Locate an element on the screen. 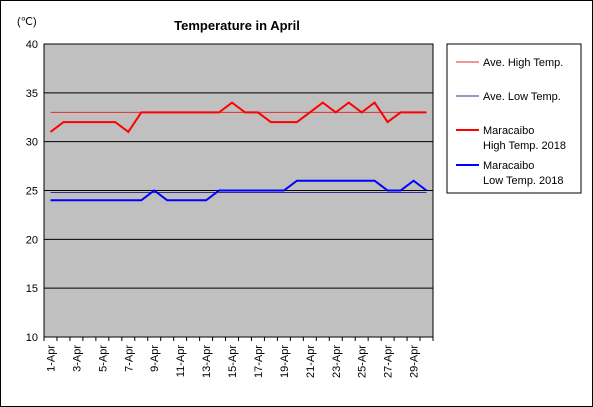 Image resolution: width=593 pixels, height=407 pixels. legend-label-4: Maracaibo Low Temp. 2018 is located at coordinates (523, 173).